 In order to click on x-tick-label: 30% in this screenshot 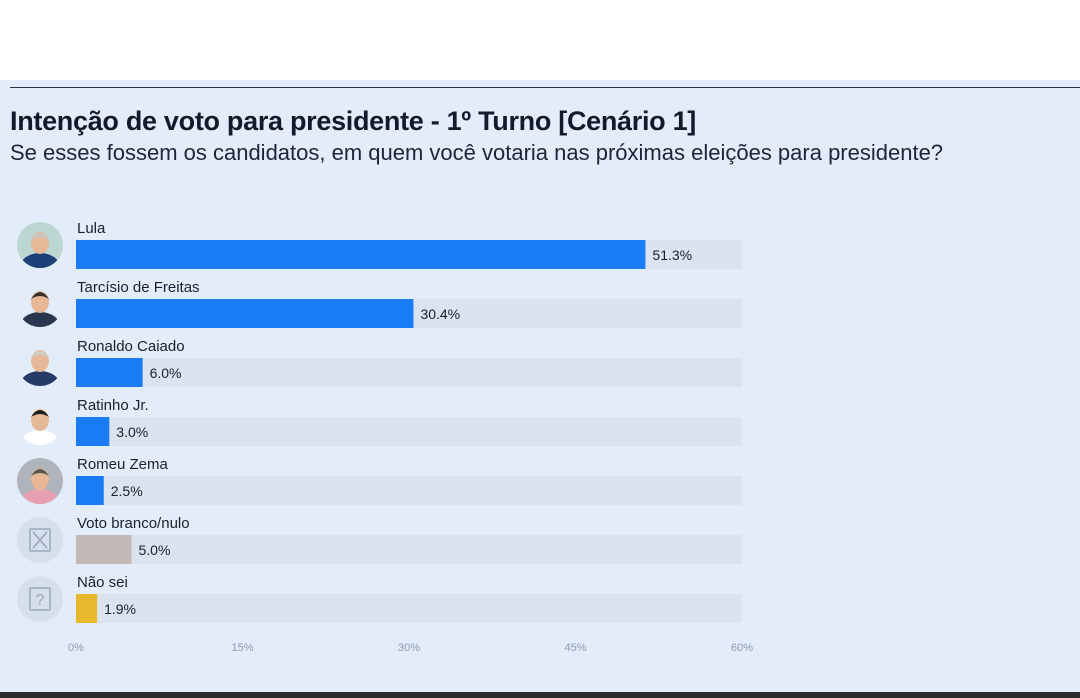, I will do `click(409, 648)`.